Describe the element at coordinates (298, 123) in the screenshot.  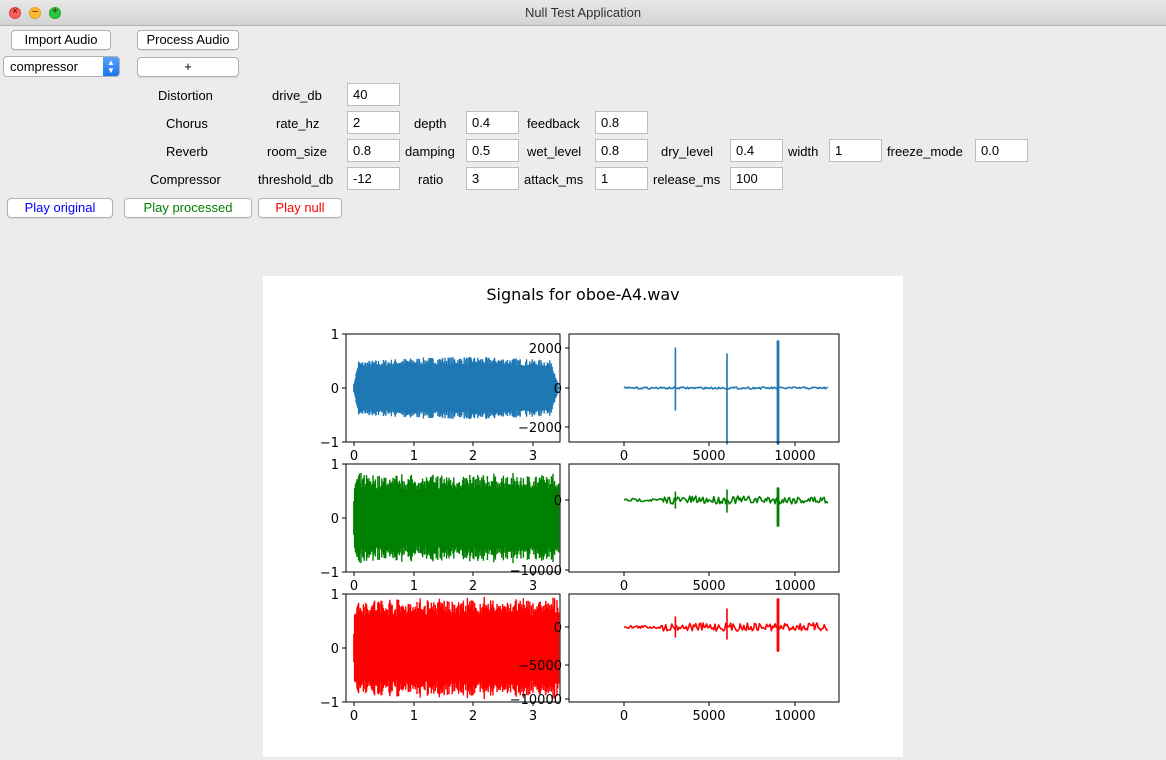
I see `param-label-rate-hz: rate_hz` at that location.